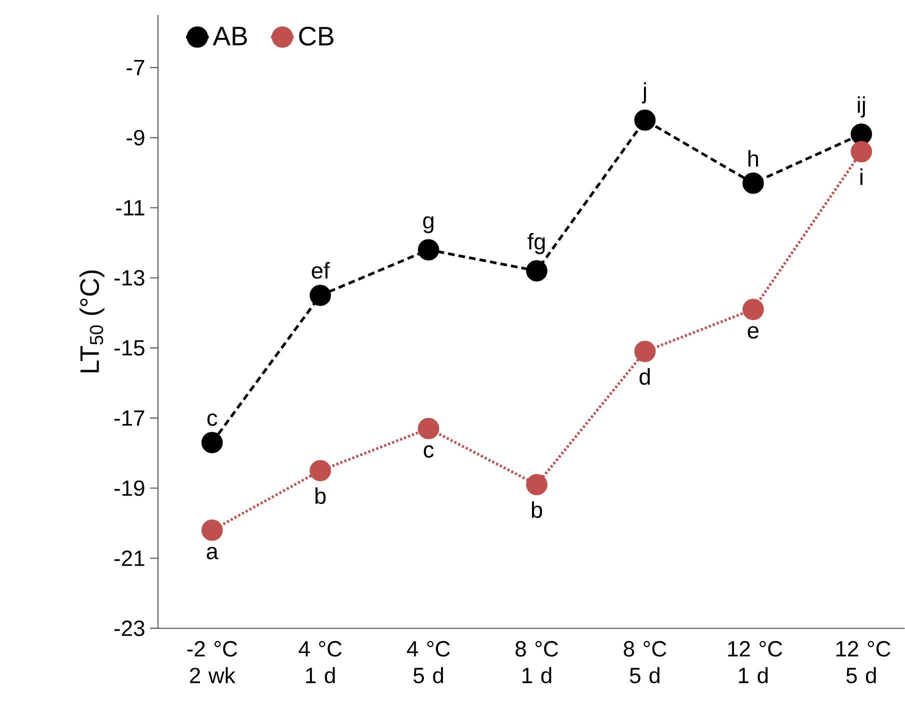 This screenshot has width=905, height=711. I want to click on x-tick-label: 4 °C 1 d, so click(320, 662).